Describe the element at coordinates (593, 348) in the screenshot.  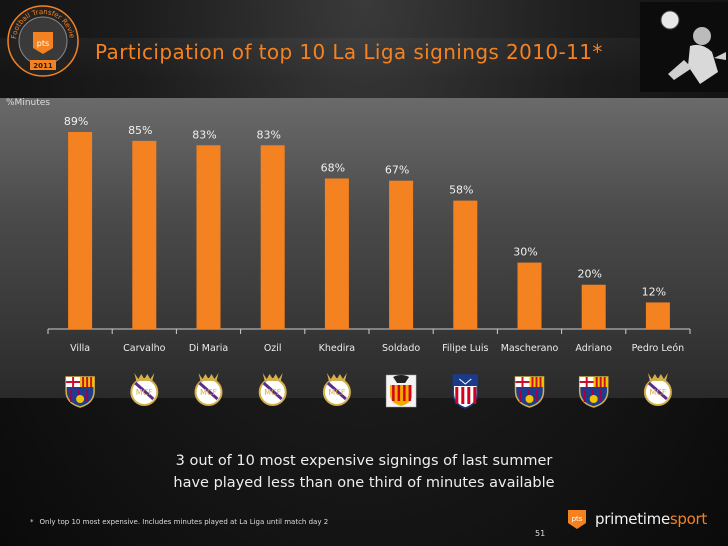
I see `category-label-9: Adriano` at that location.